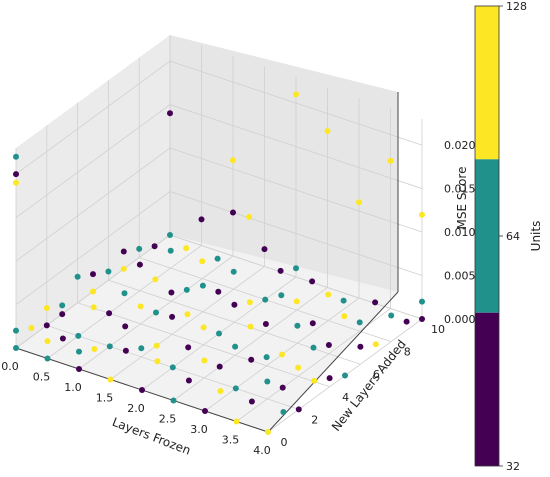 The height and width of the screenshot is (477, 550). Describe the element at coordinates (136, 408) in the screenshot. I see `x-tick-label: 2.0` at that location.